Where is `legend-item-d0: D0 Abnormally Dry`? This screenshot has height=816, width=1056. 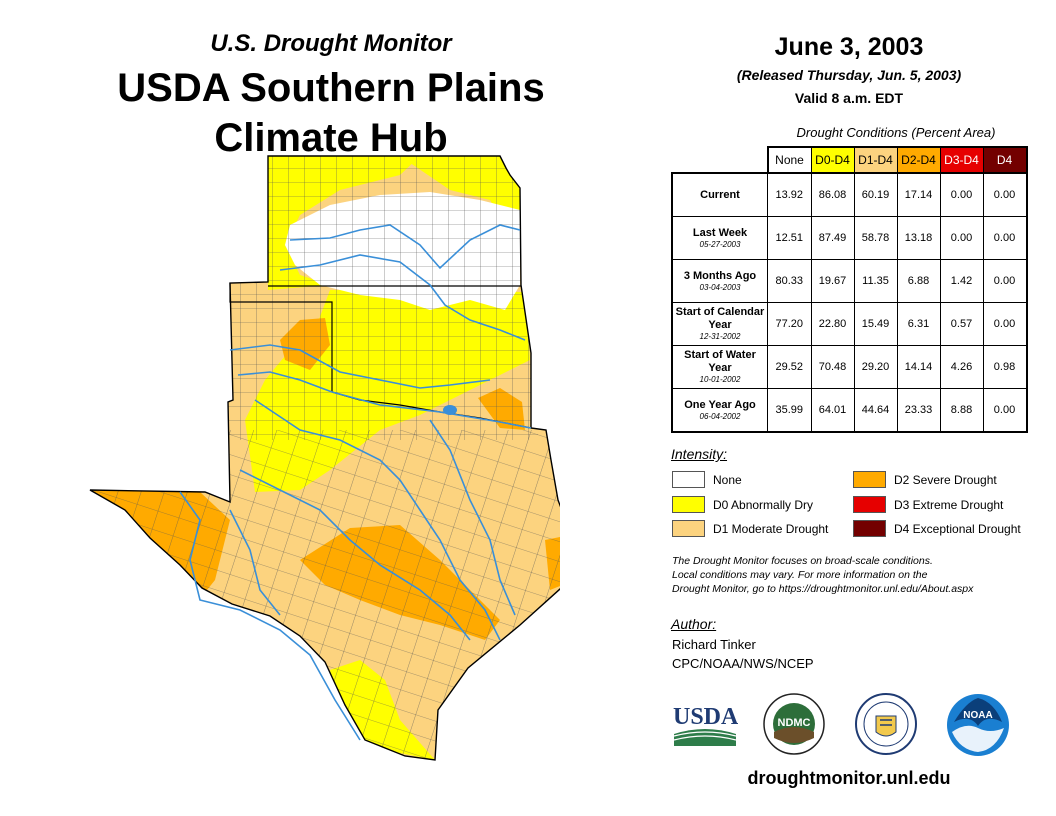 legend-item-d0: D0 Abnormally Dry is located at coordinates (742, 504).